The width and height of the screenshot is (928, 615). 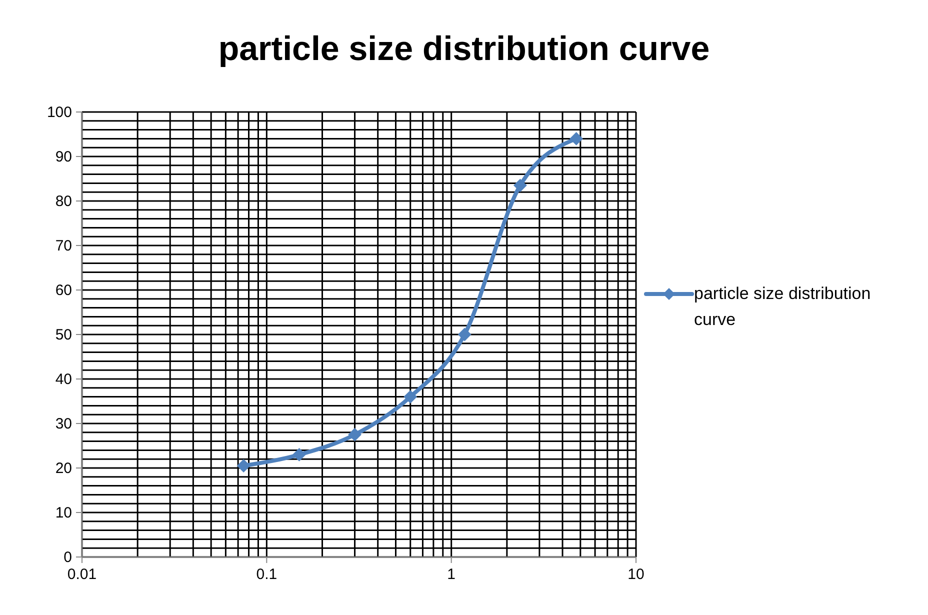 I want to click on y-tick-label: 10, so click(x=63, y=513).